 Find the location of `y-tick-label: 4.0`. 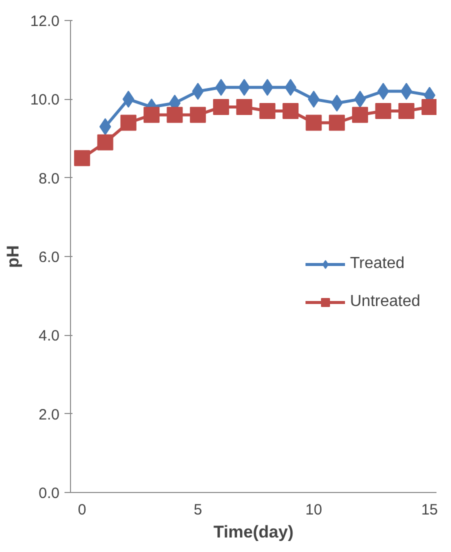

y-tick-label: 4.0 is located at coordinates (49, 336).